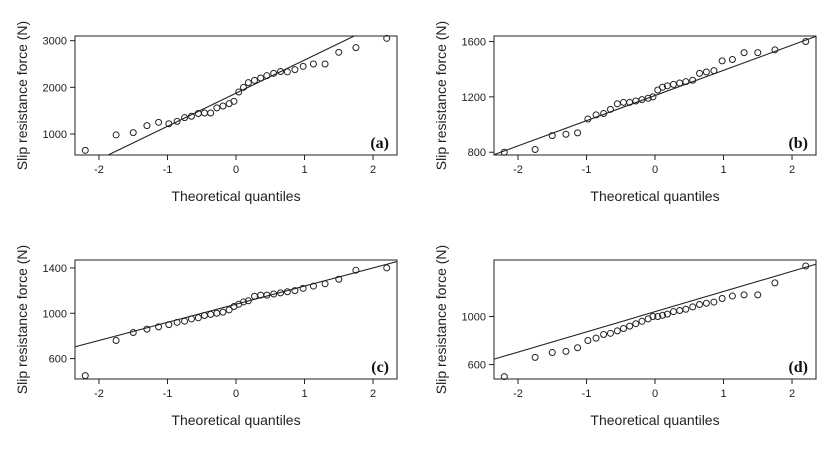  What do you see at coordinates (379, 143) in the screenshot?
I see `panel-label: (a)` at bounding box center [379, 143].